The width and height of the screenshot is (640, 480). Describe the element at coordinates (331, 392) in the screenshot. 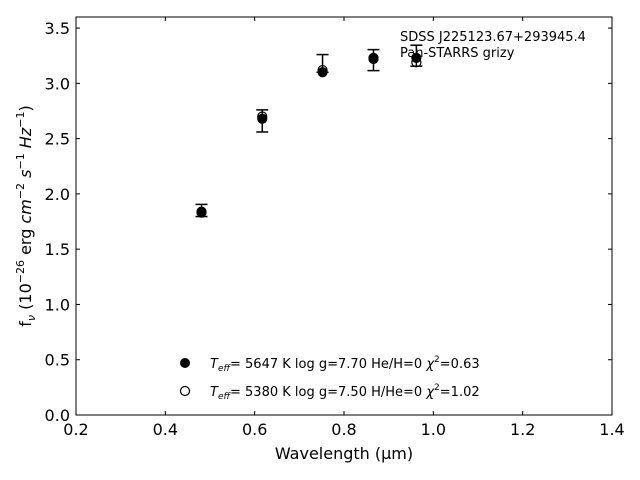

I see `legend-2-logg: log g=7.50` at that location.